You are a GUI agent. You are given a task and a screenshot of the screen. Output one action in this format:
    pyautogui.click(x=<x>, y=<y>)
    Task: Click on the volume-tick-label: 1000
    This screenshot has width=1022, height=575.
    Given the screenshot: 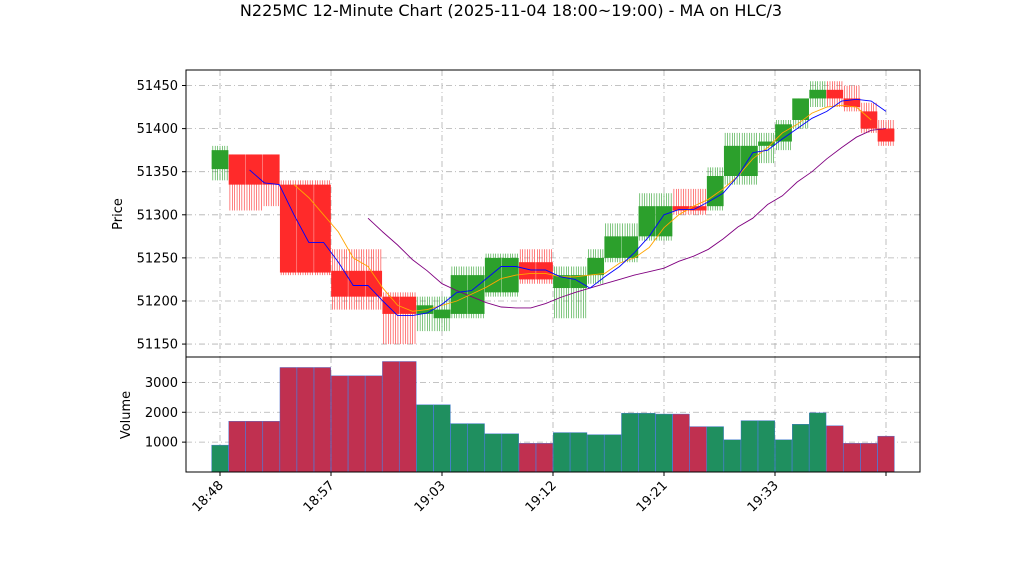 What is the action you would take?
    pyautogui.click(x=161, y=443)
    